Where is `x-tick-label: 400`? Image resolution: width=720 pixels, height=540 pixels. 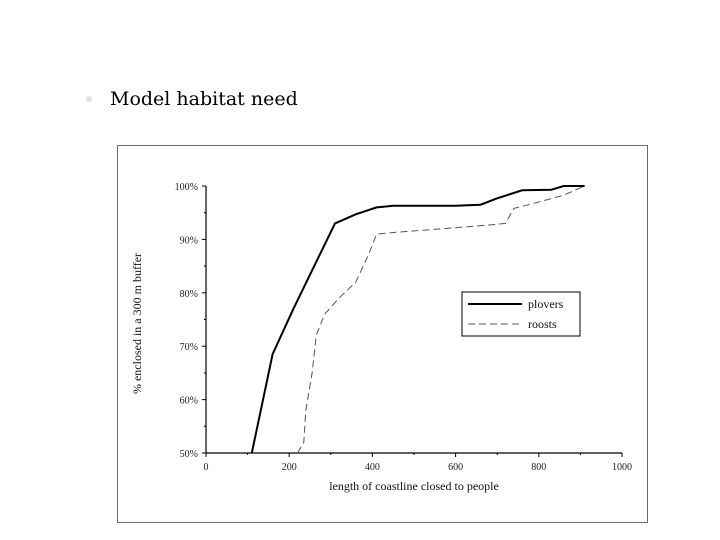
x-tick-label: 400 is located at coordinates (372, 467).